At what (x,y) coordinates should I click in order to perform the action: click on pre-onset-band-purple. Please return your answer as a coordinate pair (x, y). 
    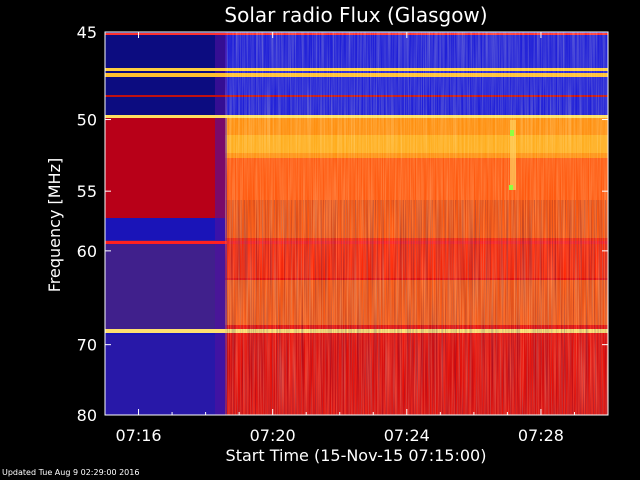
    Looking at the image, I should click on (165, 285).